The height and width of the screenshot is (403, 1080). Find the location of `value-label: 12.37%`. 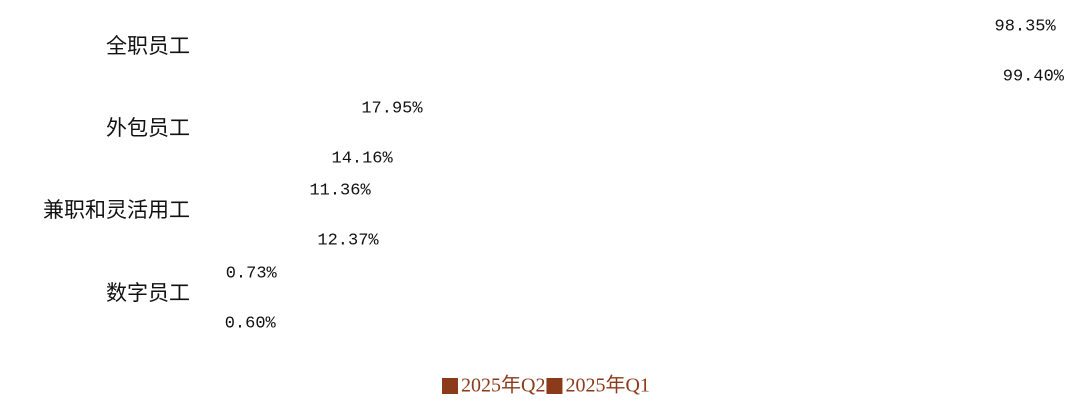

value-label: 12.37% is located at coordinates (348, 240).